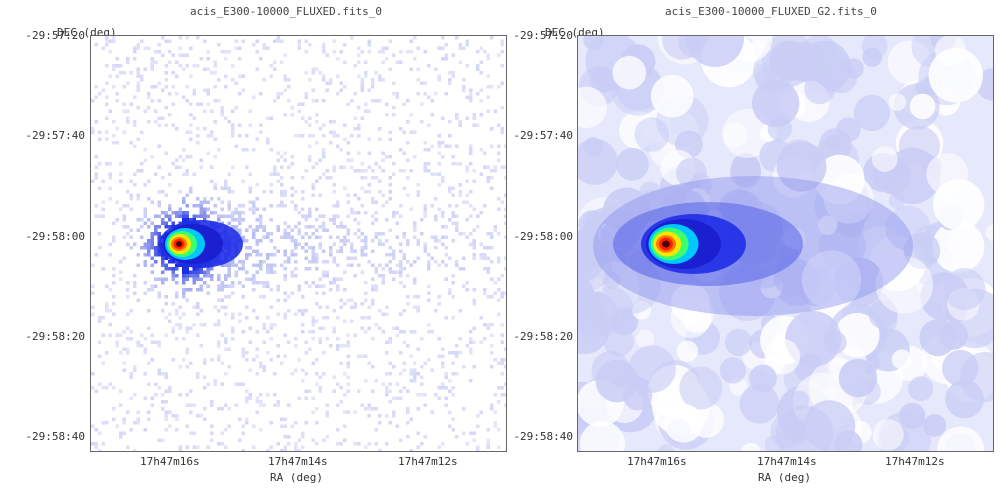 This screenshot has height=490, width=1000. What do you see at coordinates (787, 461) in the screenshot?
I see `x-tick-label: 17h47m14s` at bounding box center [787, 461].